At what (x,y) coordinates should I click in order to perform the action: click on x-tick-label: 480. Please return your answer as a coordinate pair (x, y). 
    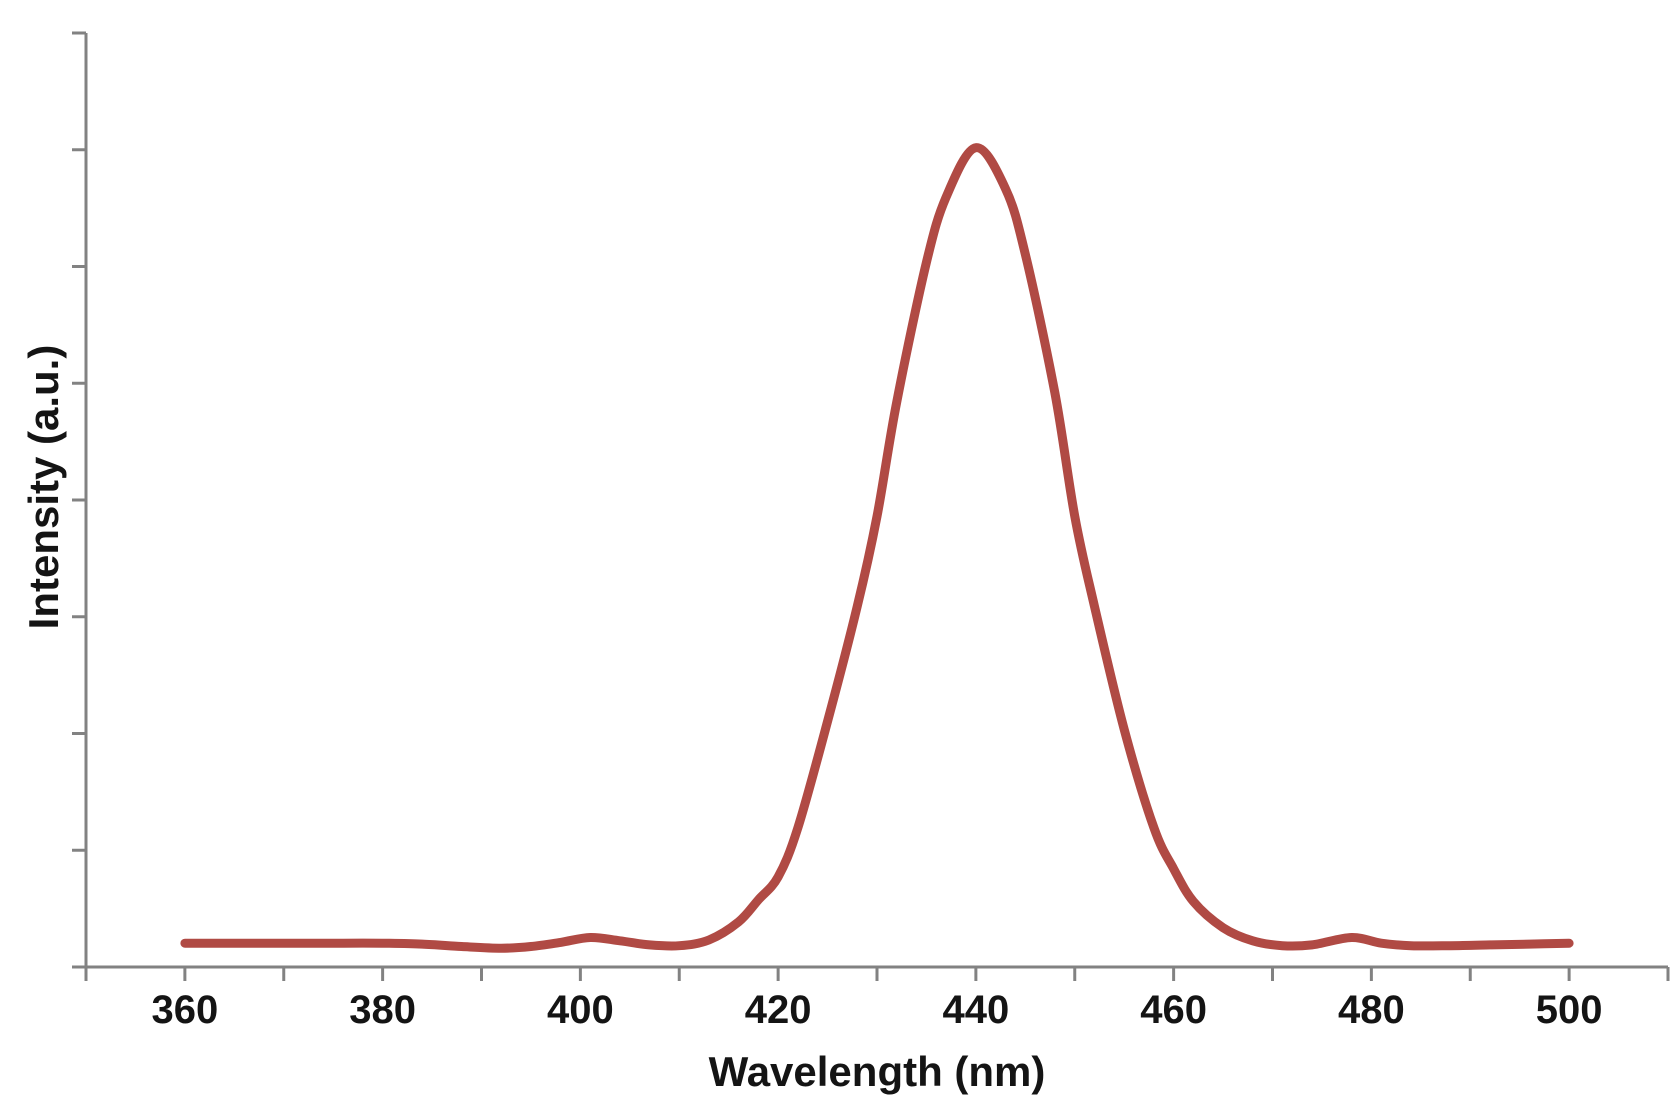
    Looking at the image, I should click on (1371, 1010).